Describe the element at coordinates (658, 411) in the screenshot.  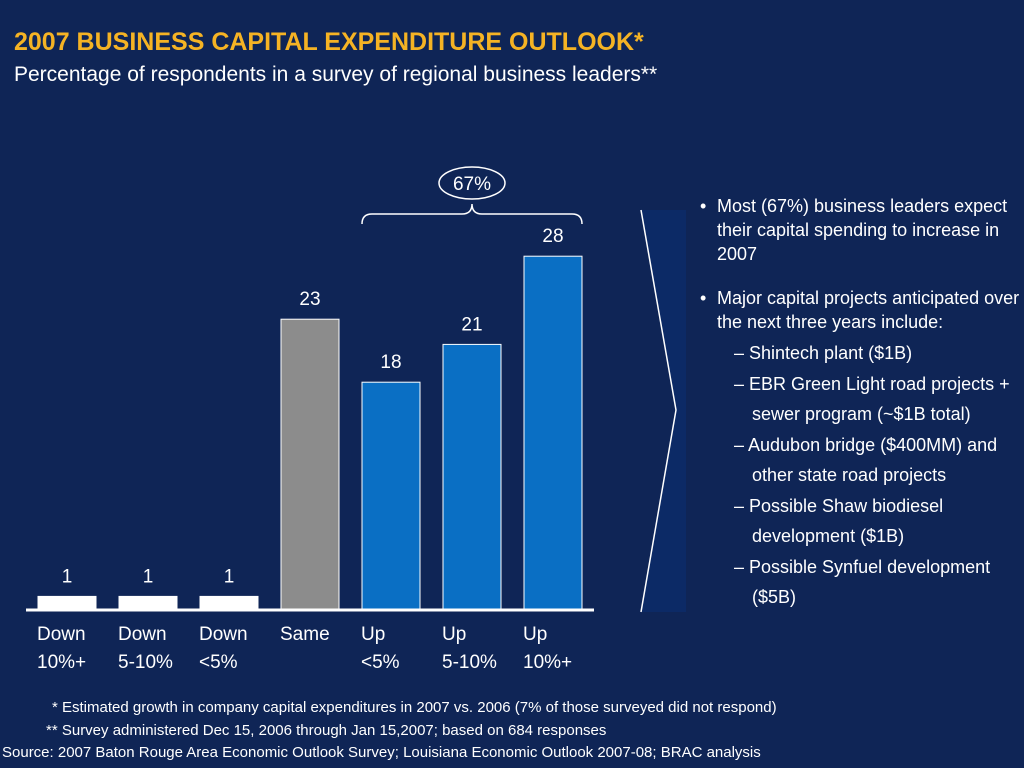
I see `arrow-chevron` at that location.